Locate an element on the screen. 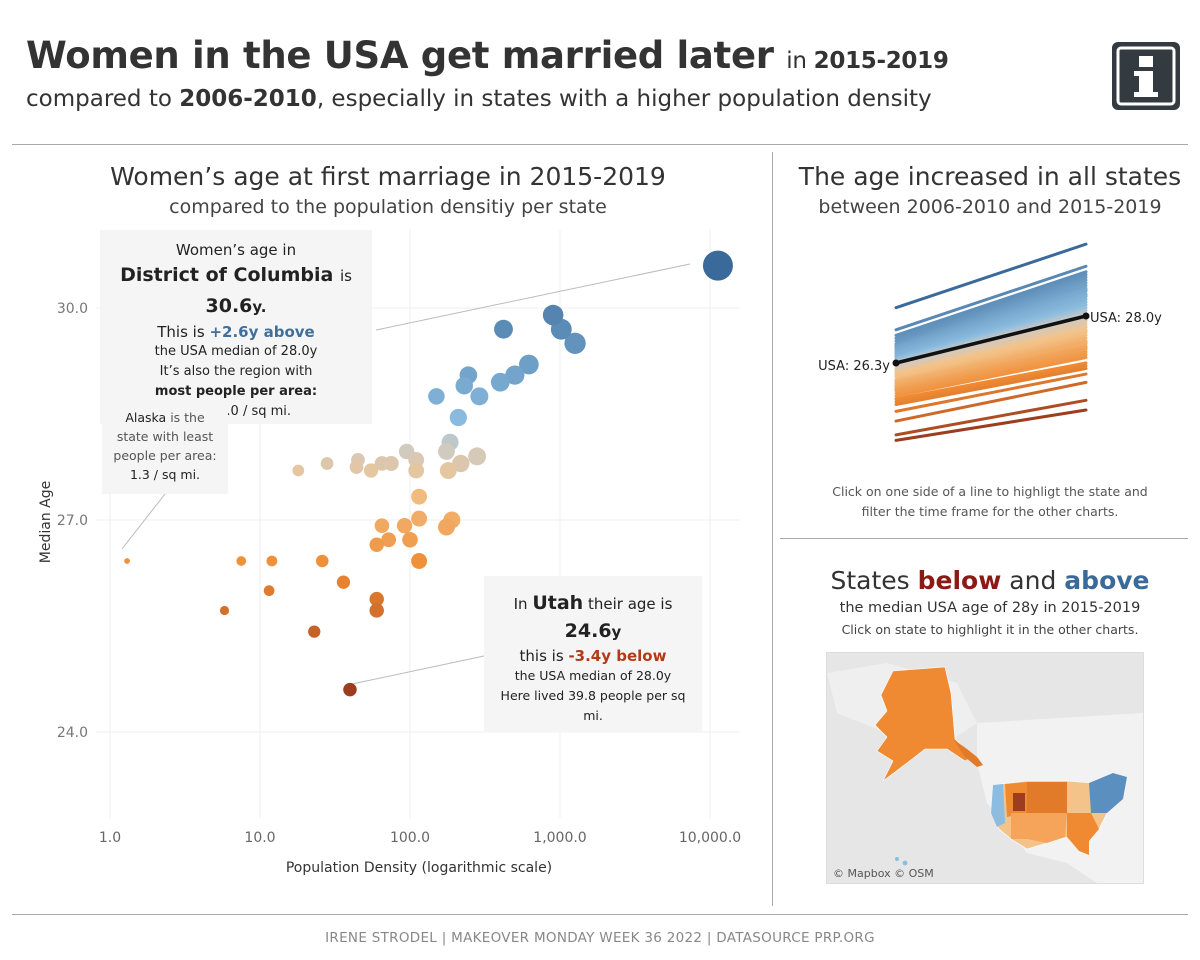 Image resolution: width=1200 pixels, height=960 pixels. info-icon is located at coordinates (1146, 76).